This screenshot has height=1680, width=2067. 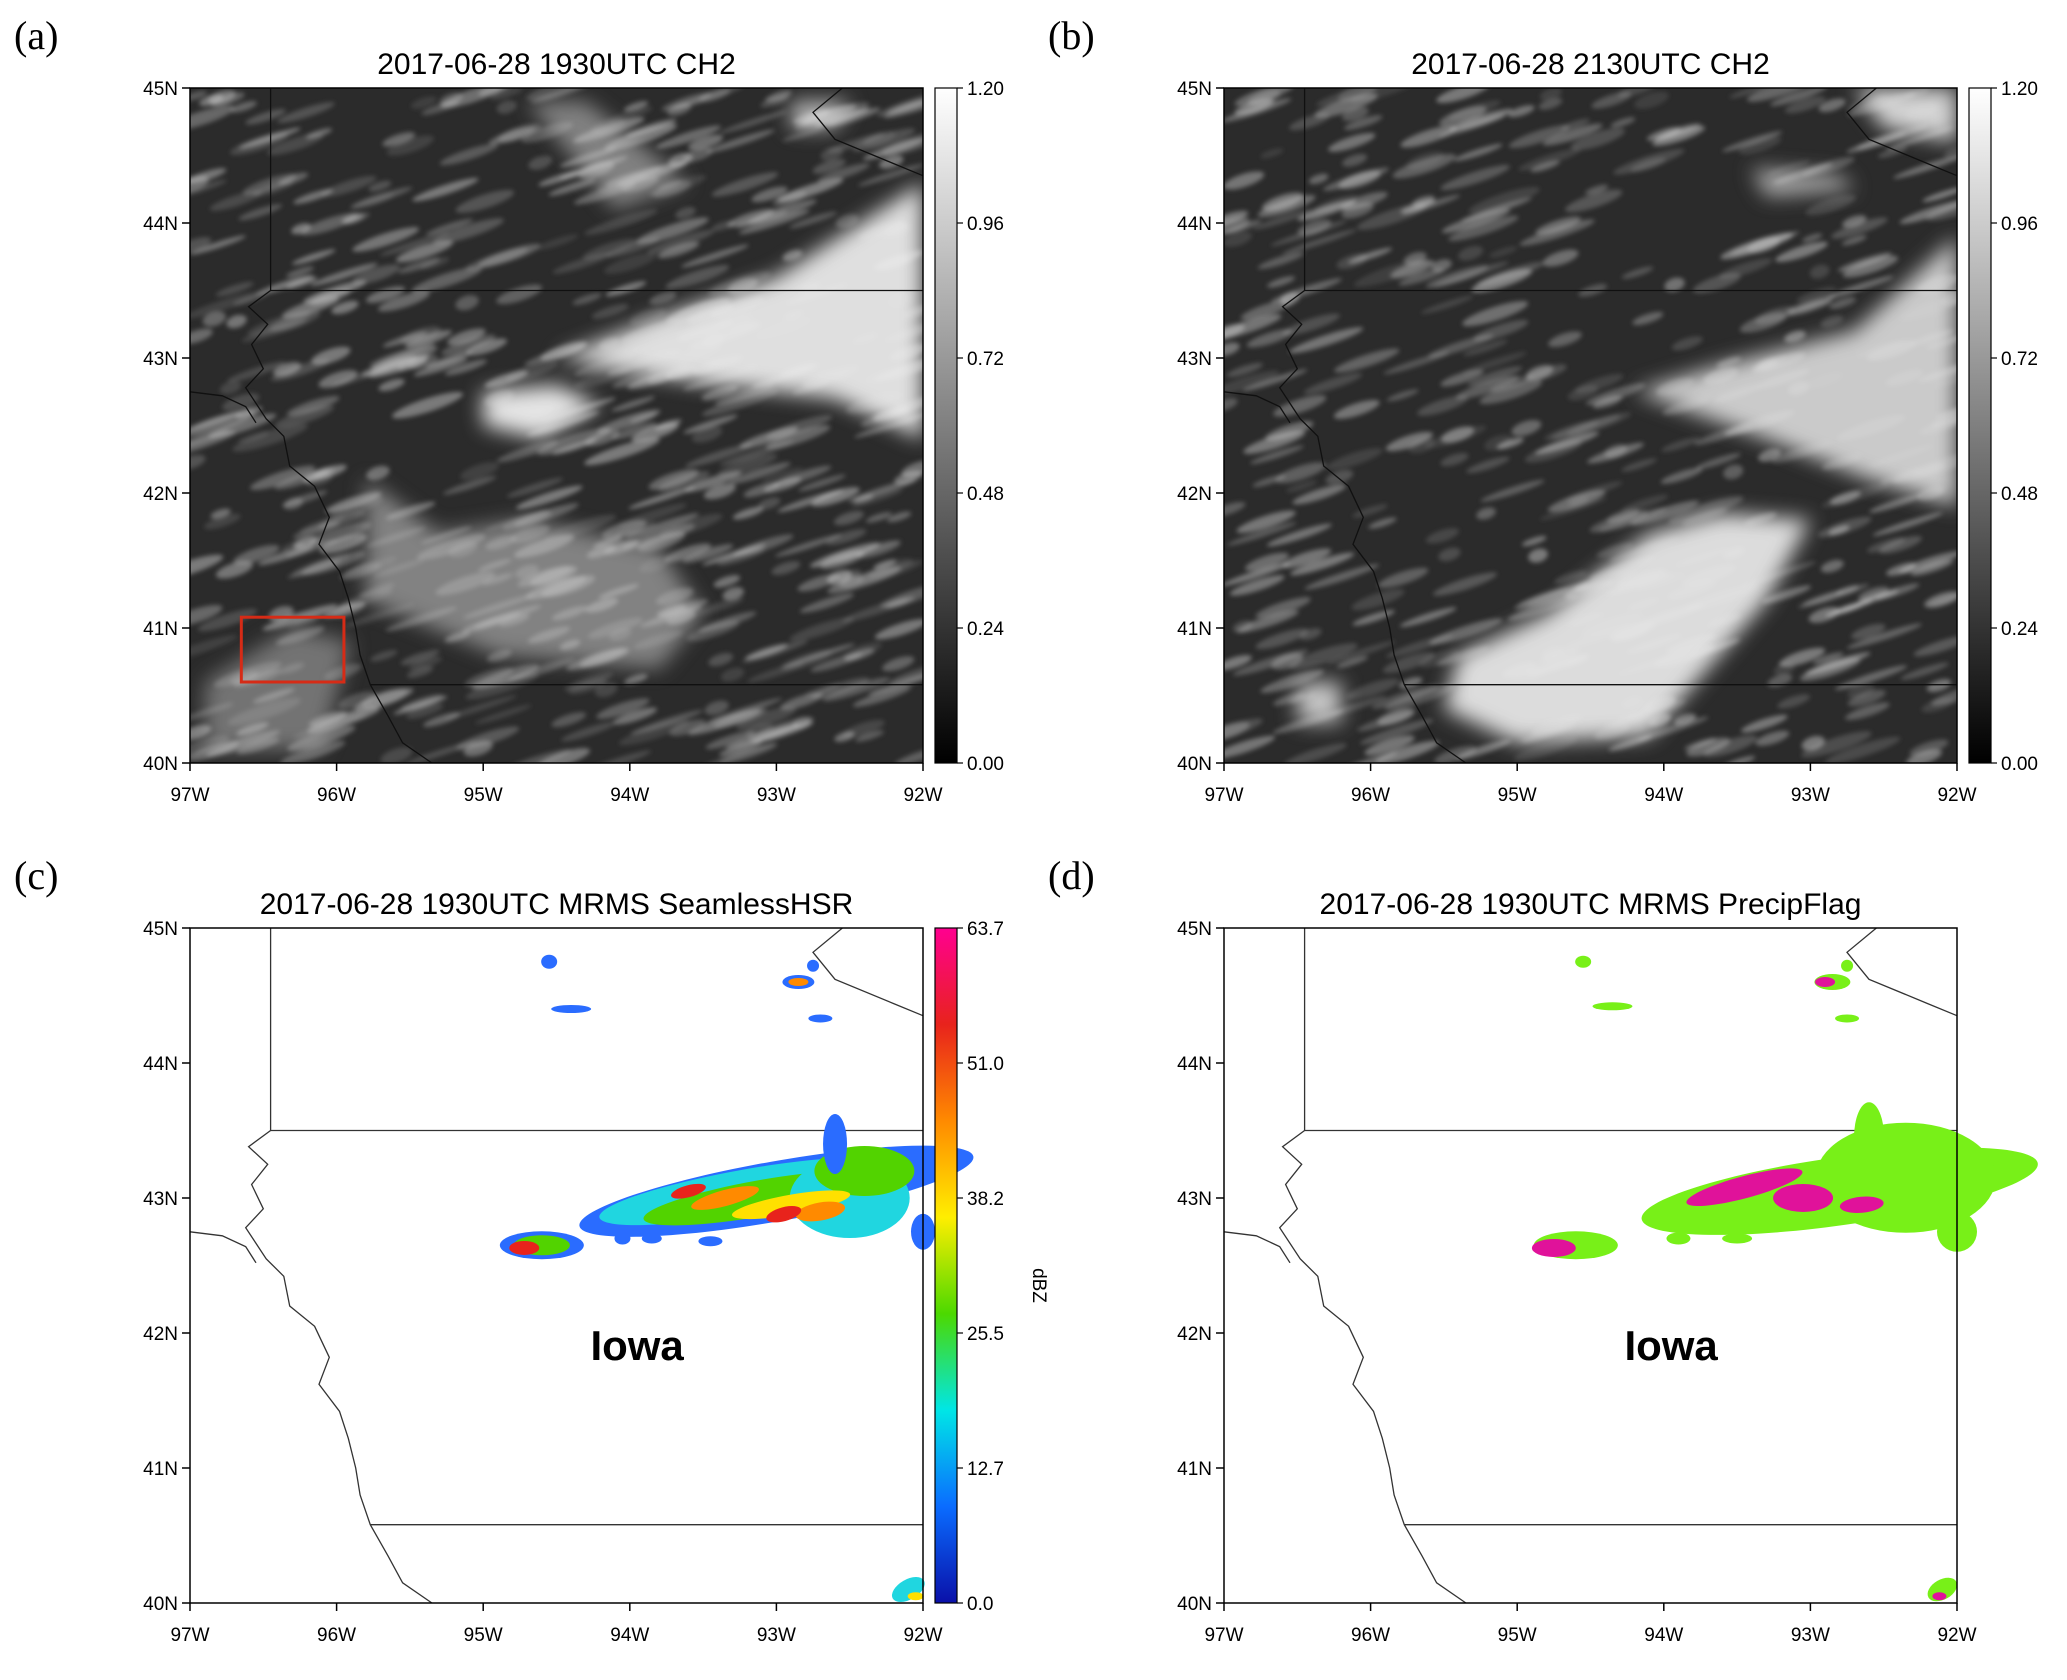 I want to click on colorbar-tick-label: 0.48, so click(x=2019, y=494).